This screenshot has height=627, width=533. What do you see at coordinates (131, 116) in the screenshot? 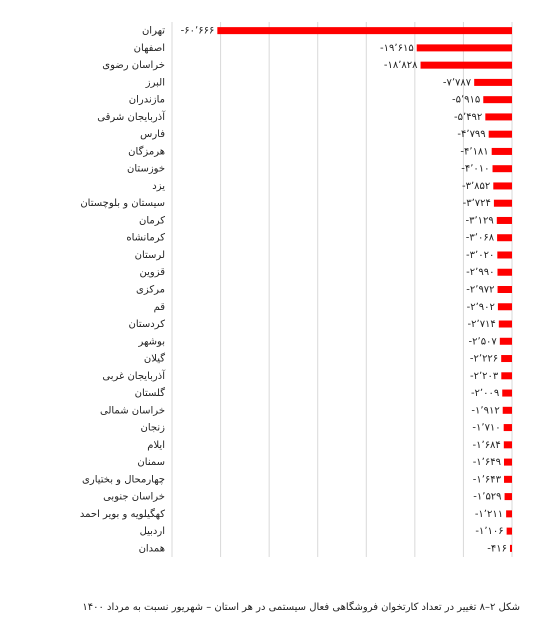
I see `y-tick-label: آذربایجان شرقی` at bounding box center [131, 116].